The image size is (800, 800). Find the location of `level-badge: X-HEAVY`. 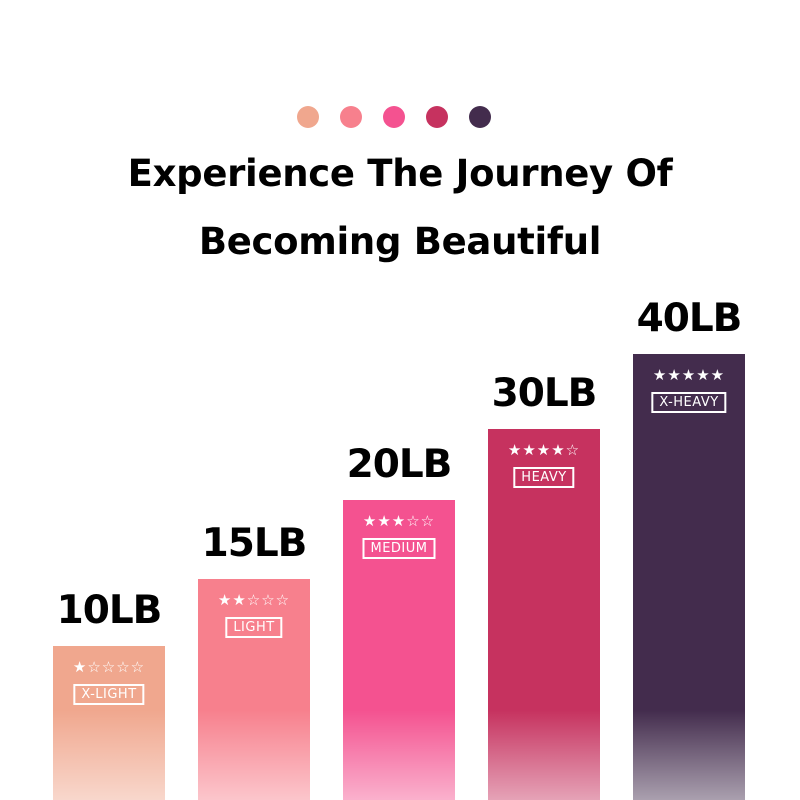

level-badge: X-HEAVY is located at coordinates (689, 402).